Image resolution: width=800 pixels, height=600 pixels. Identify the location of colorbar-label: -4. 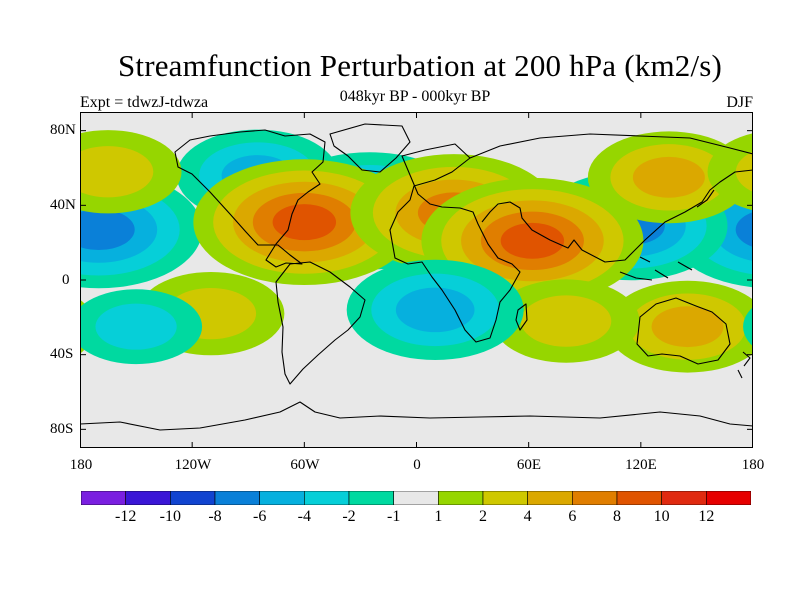
(304, 516).